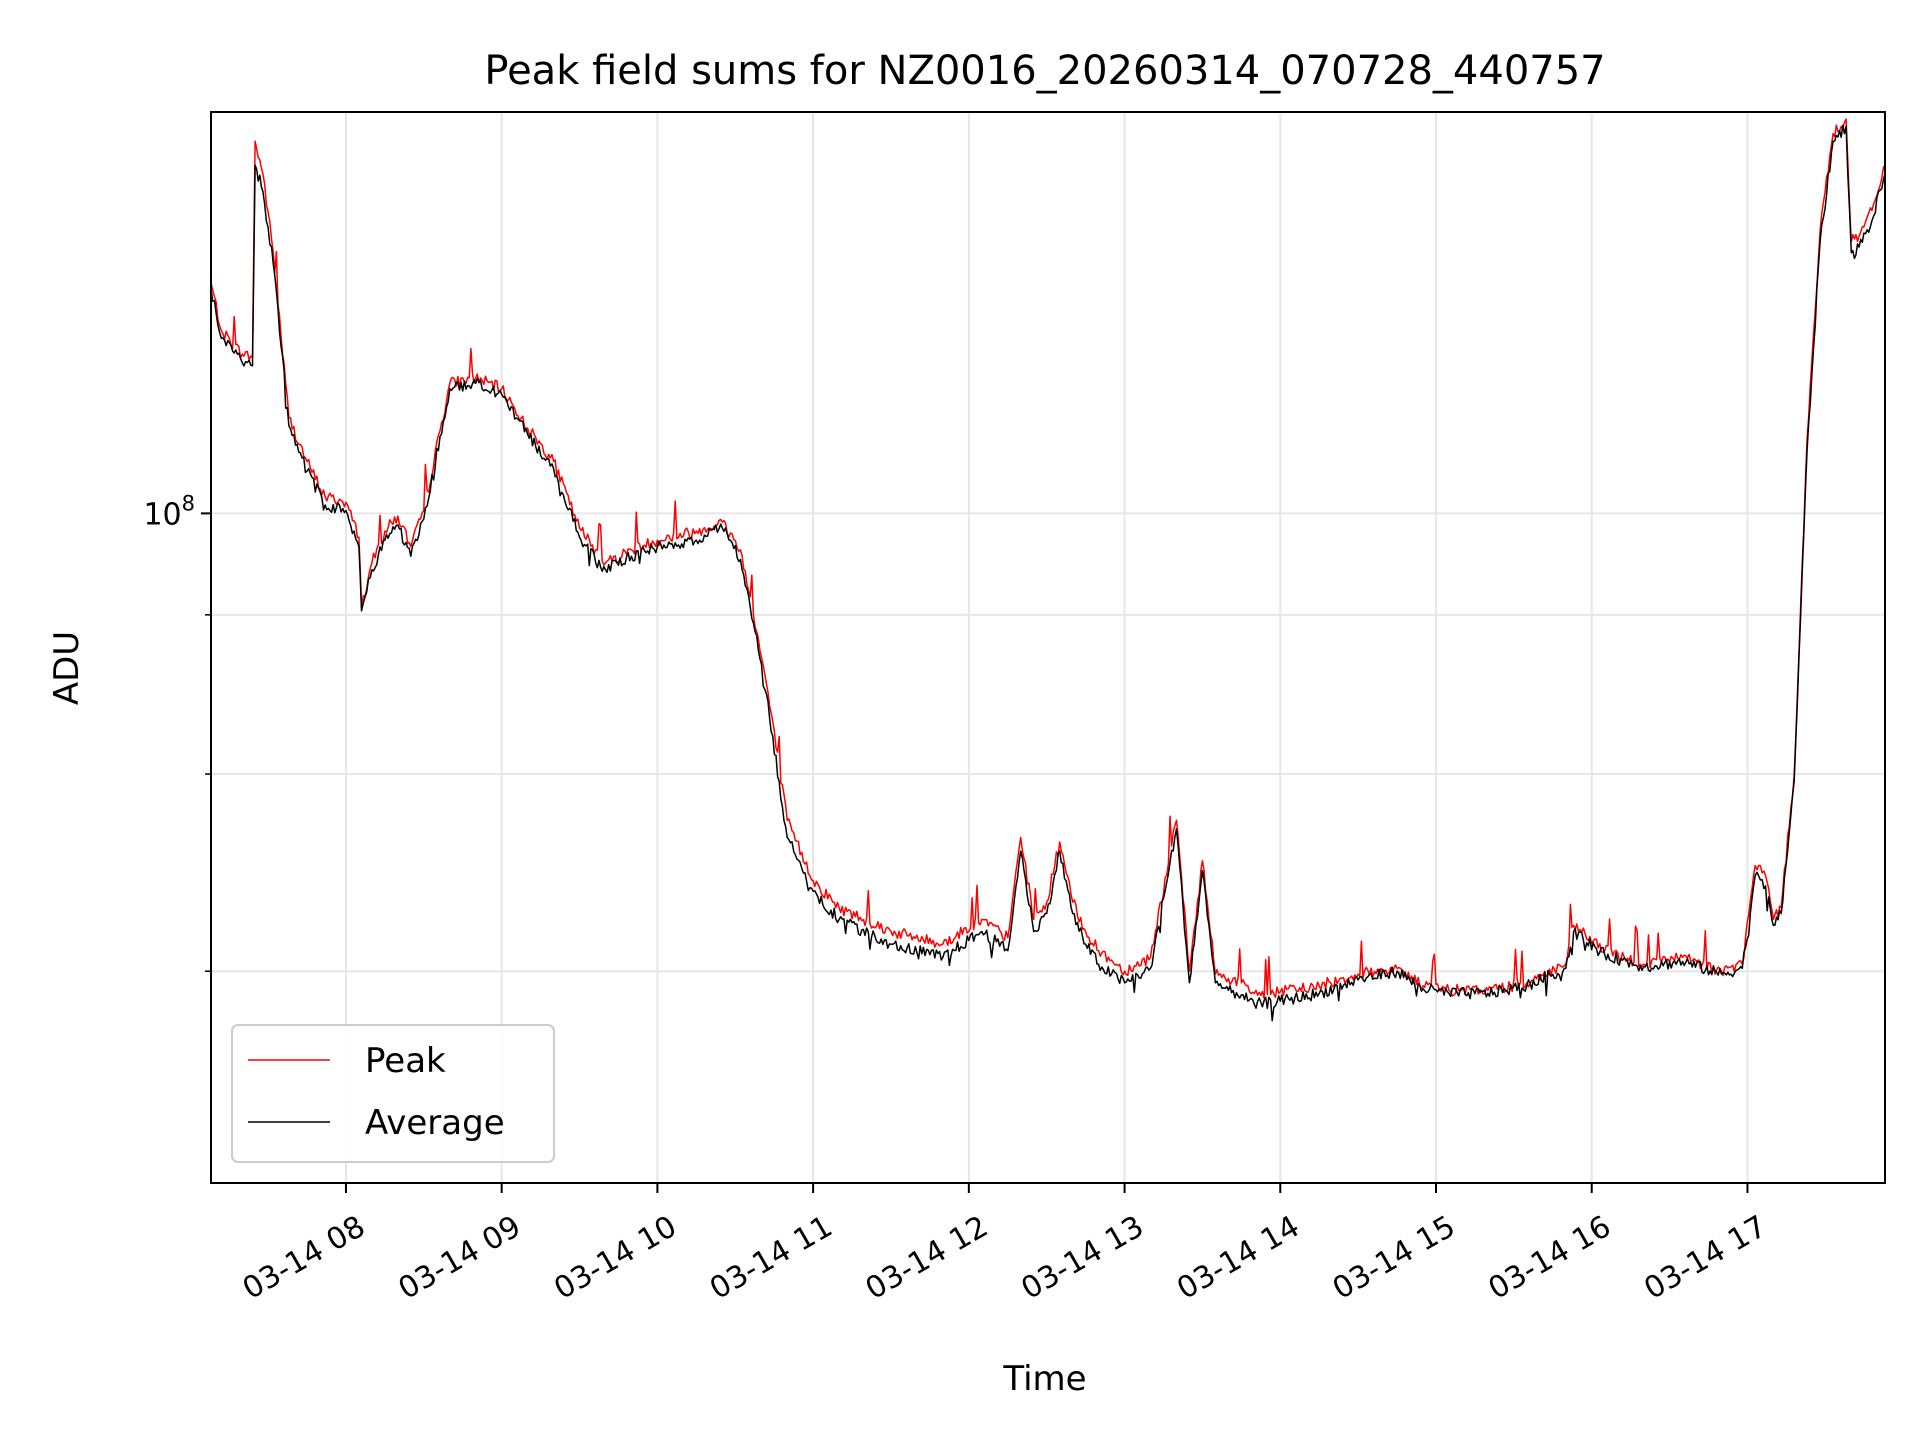  Describe the element at coordinates (435, 1123) in the screenshot. I see `legend-label-average: Average` at that location.